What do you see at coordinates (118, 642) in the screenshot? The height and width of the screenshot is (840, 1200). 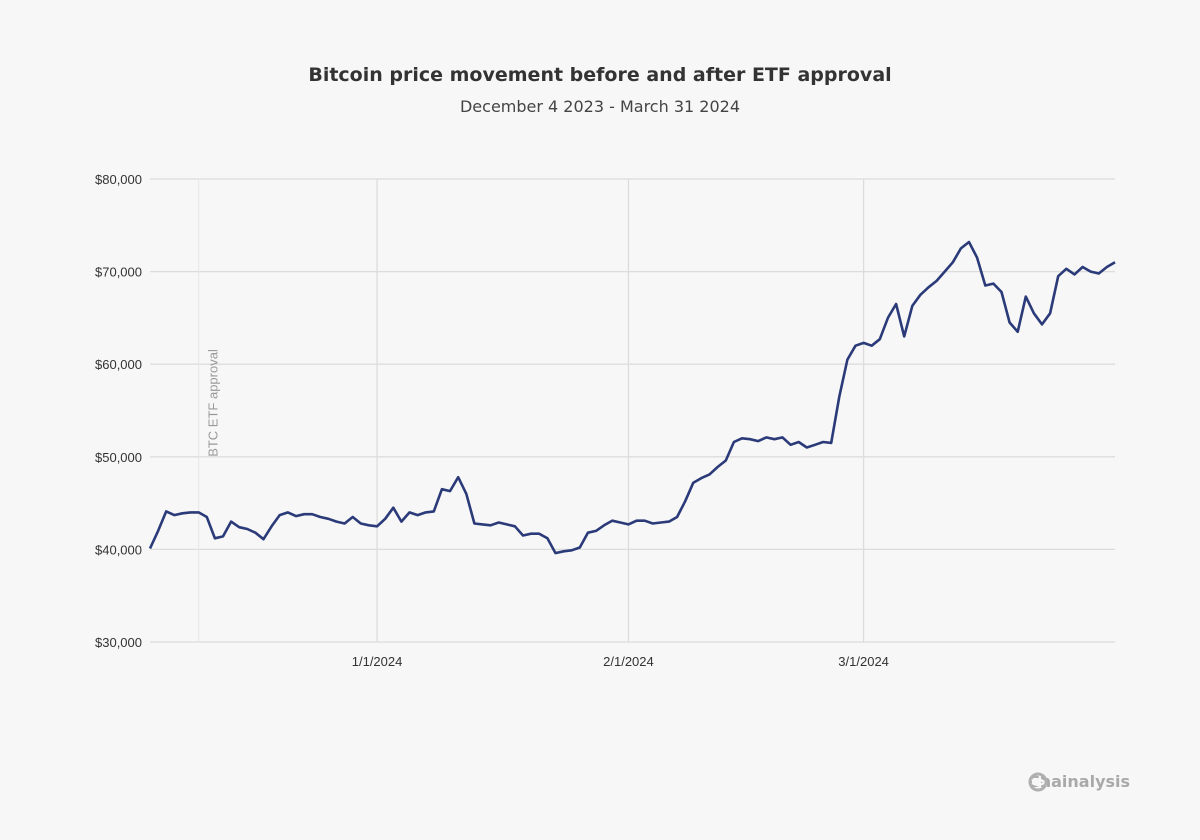 I see `y-tick-label: $30,000` at bounding box center [118, 642].